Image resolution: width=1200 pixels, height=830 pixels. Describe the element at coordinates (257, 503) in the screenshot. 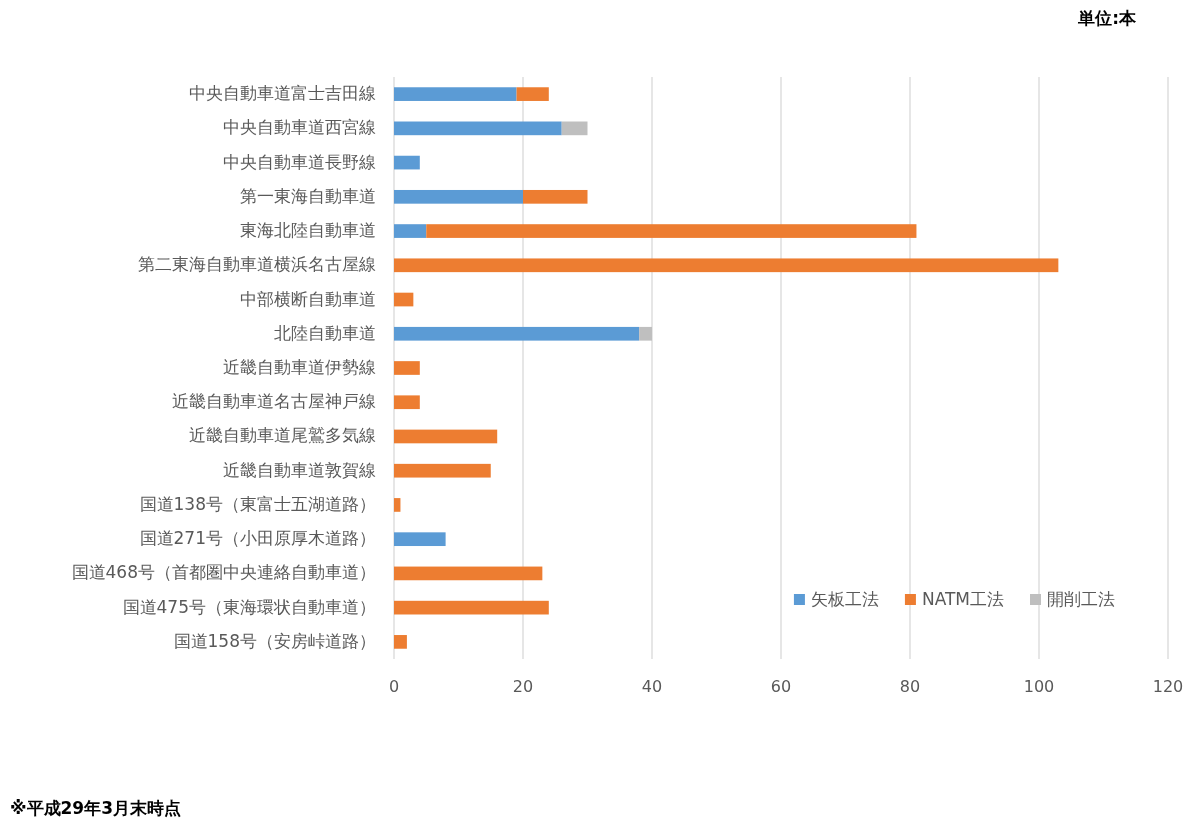

I see `y-tick-label: 国道138号（東富士五湖道路）` at that location.